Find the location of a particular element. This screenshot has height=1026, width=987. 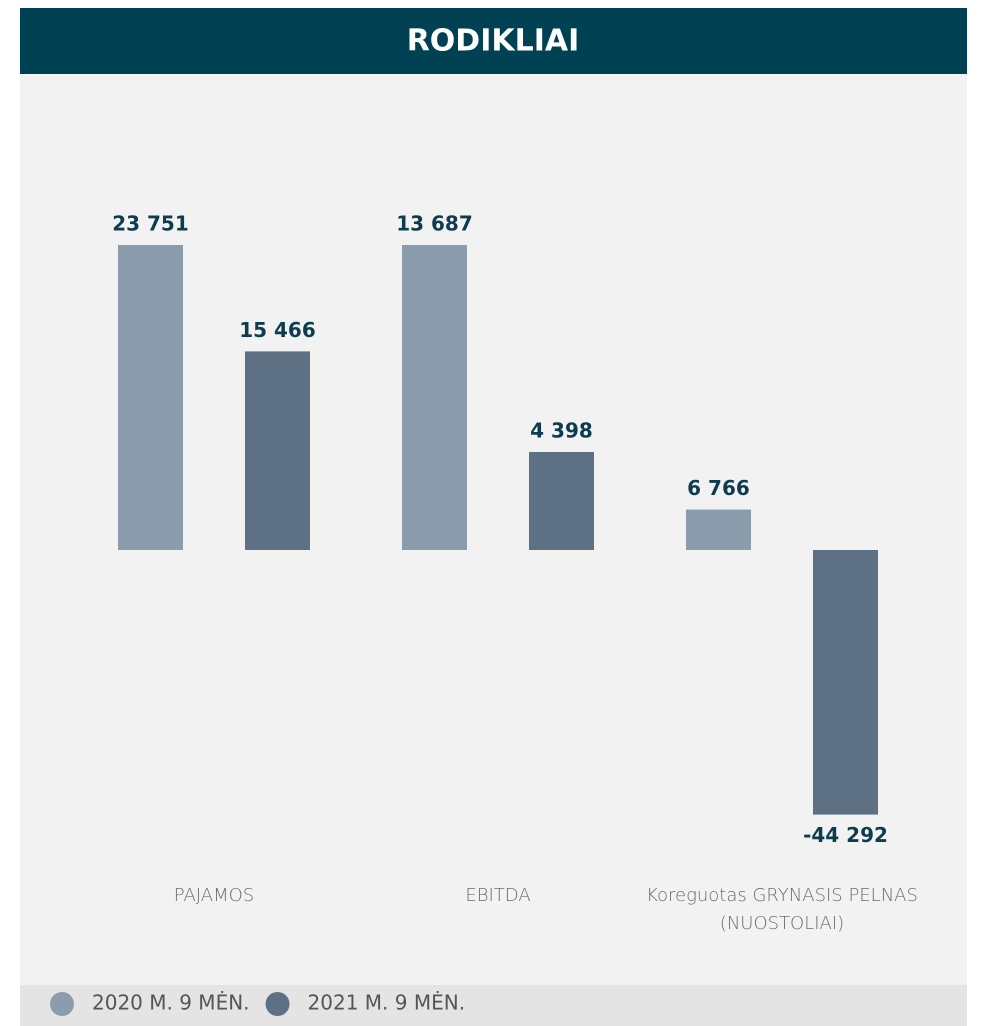

value-label: 4 398 is located at coordinates (561, 430).